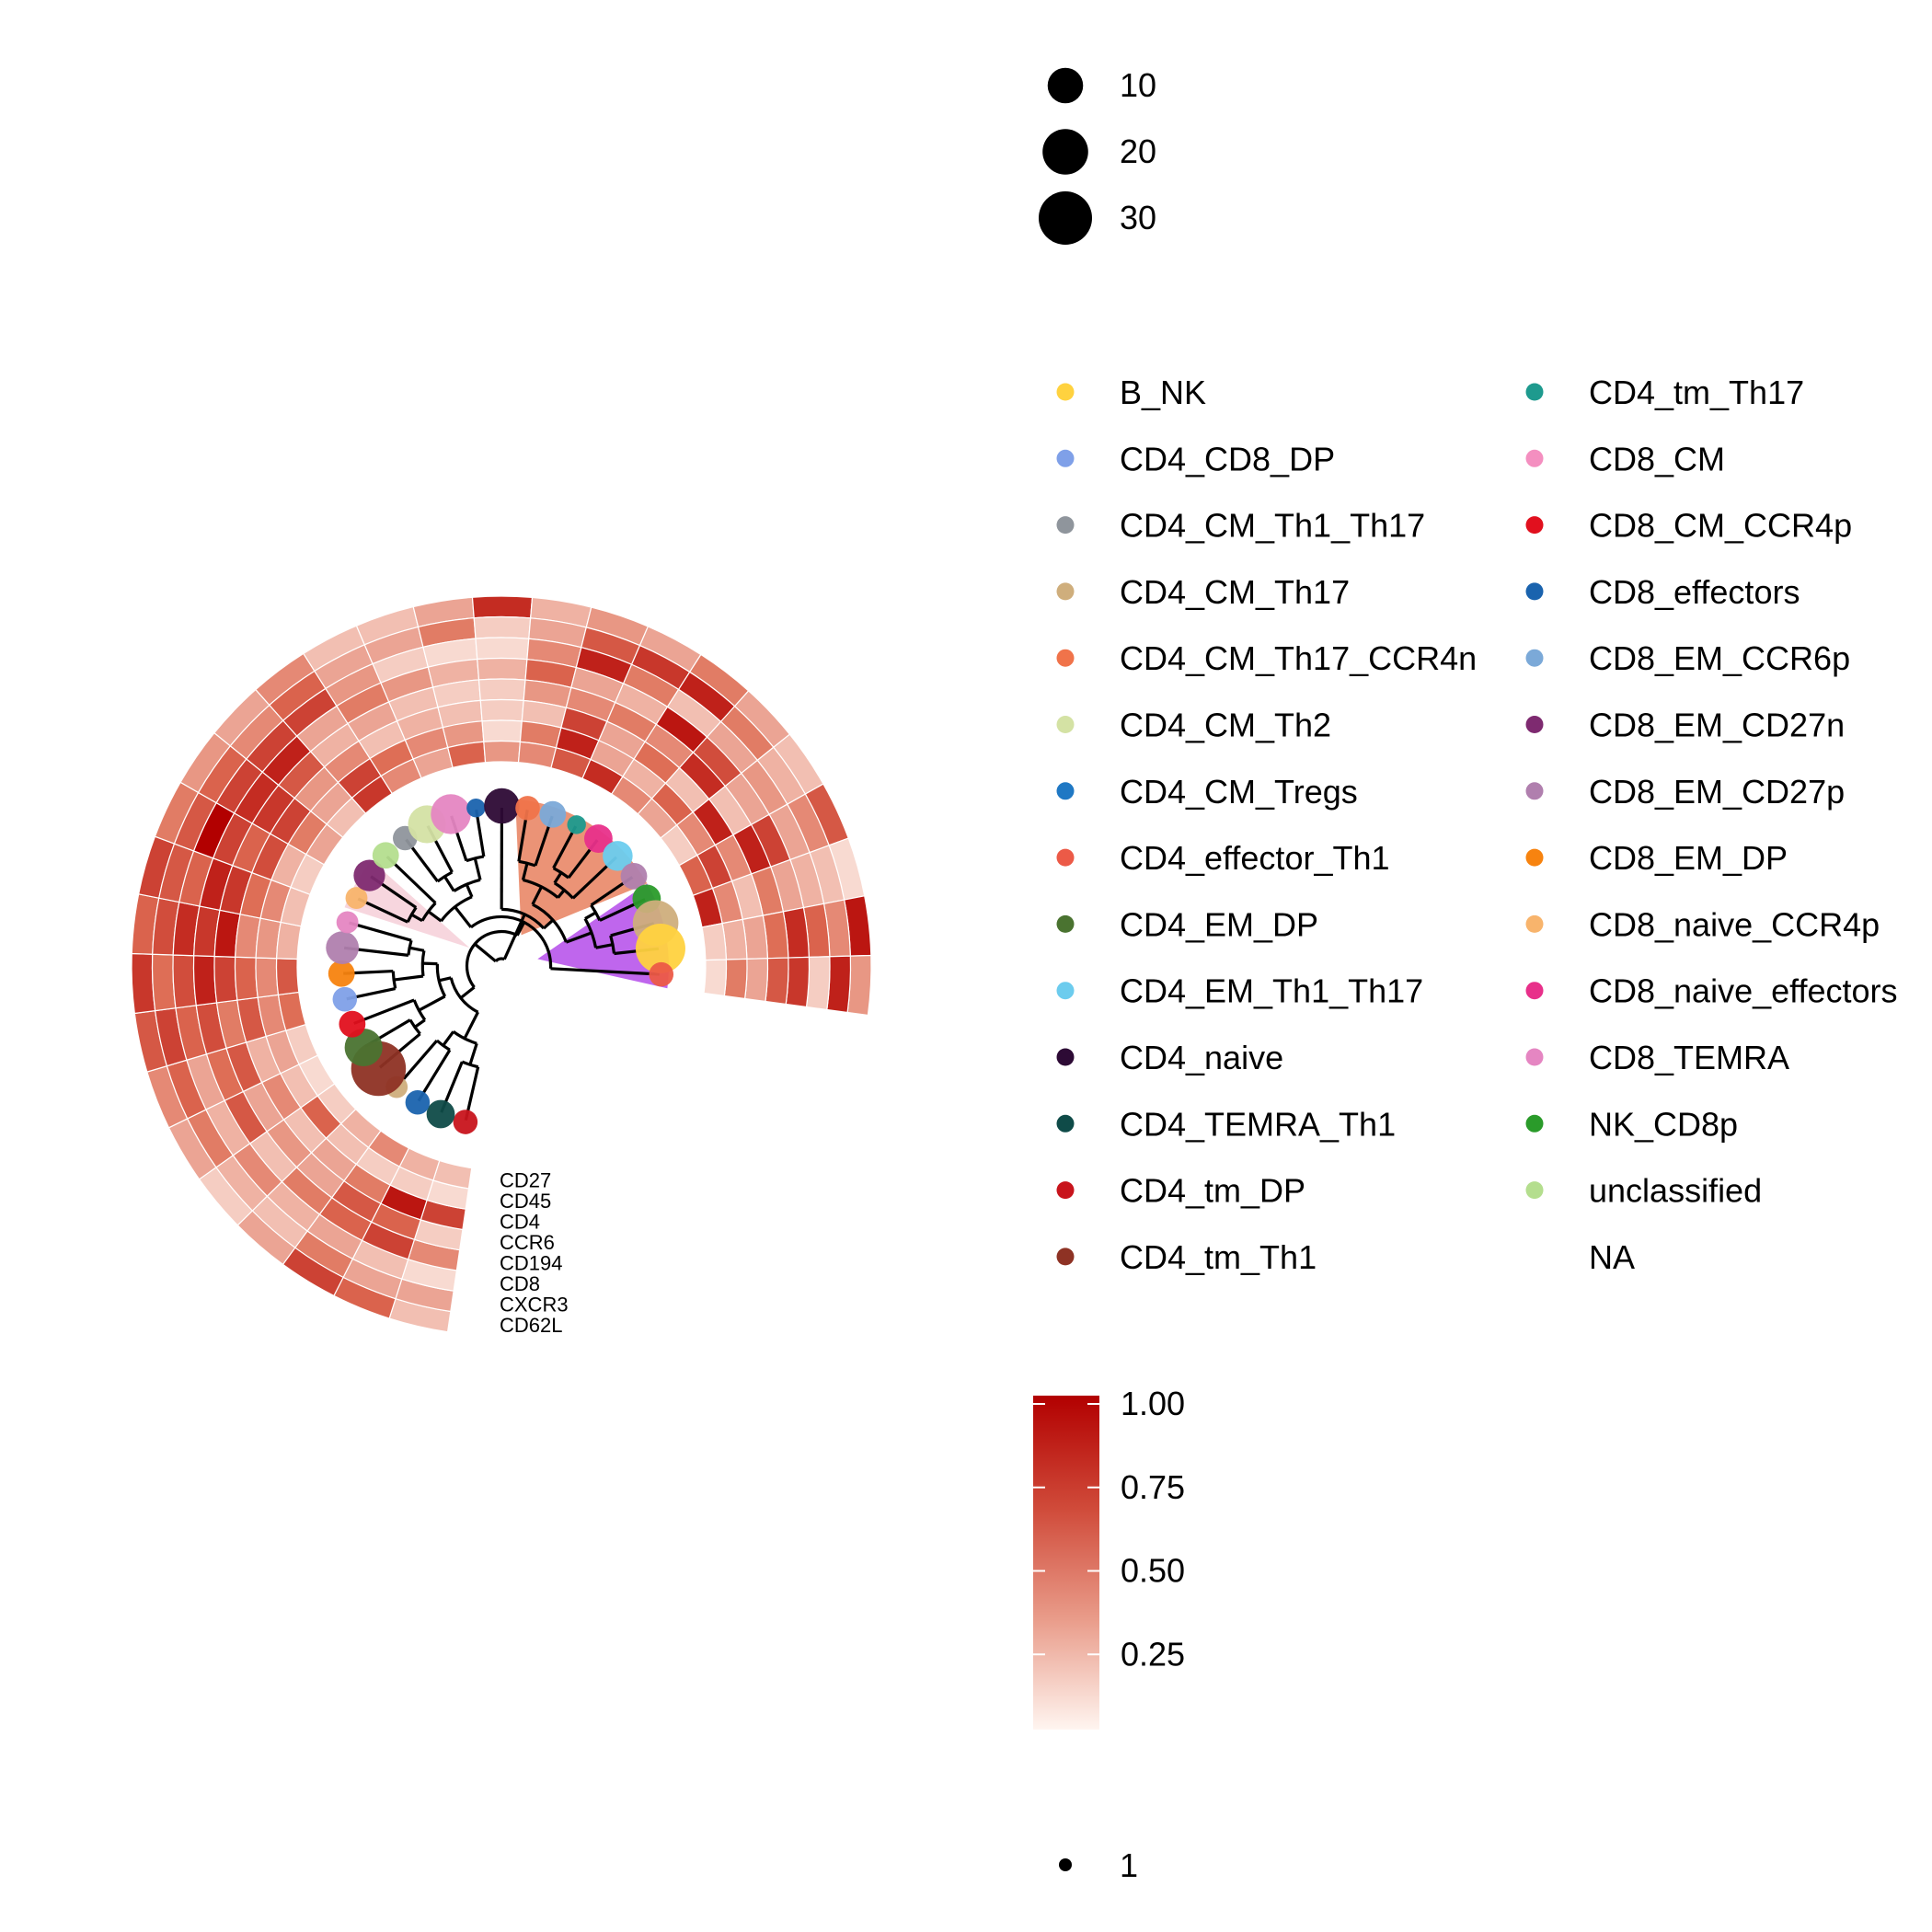  Describe the element at coordinates (525, 1201) in the screenshot. I see `marker-label: CD45` at that location.